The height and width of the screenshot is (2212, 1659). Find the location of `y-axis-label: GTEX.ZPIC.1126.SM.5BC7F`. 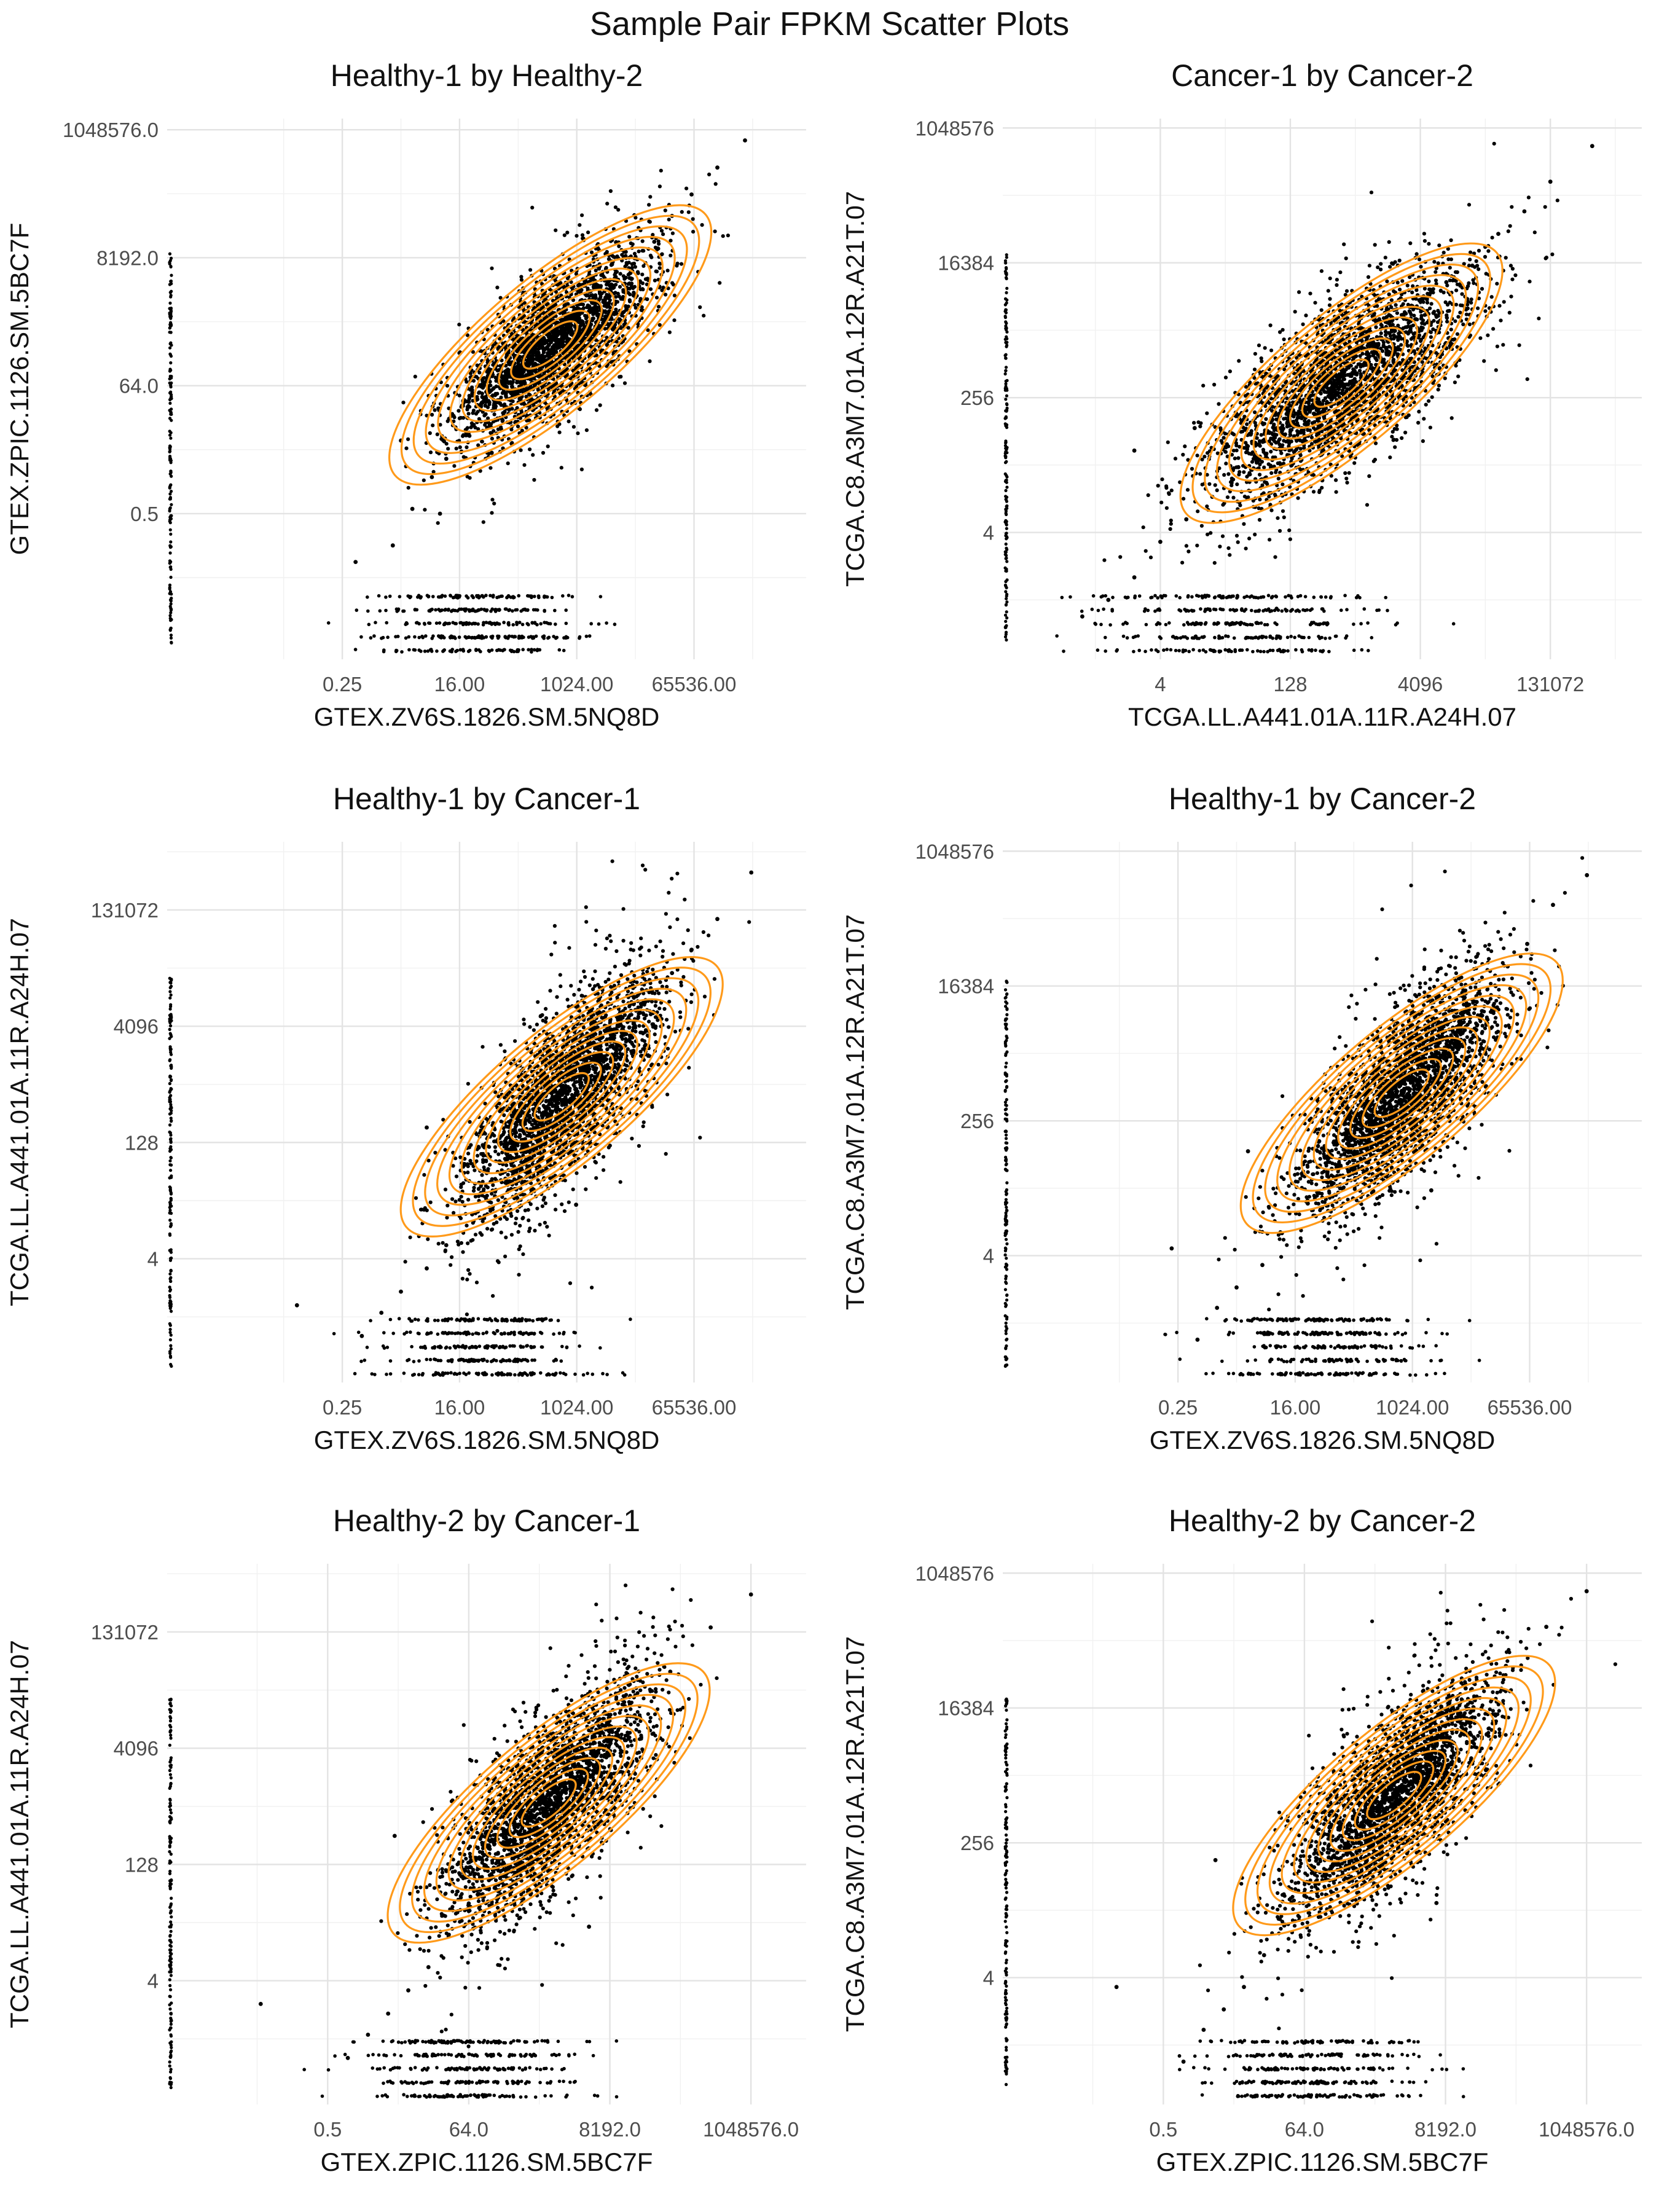

y-axis-label: GTEX.ZPIC.1126.SM.5BC7F is located at coordinates (19, 389).